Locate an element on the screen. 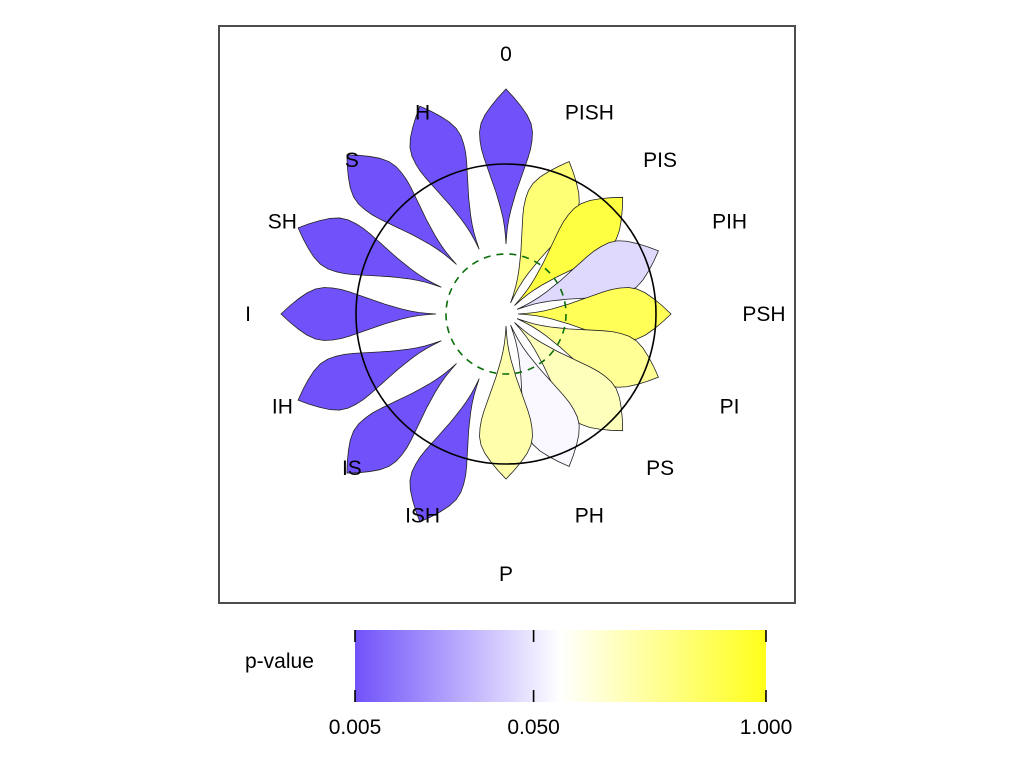 The height and width of the screenshot is (766, 1027). violin-s is located at coordinates (401, 209).